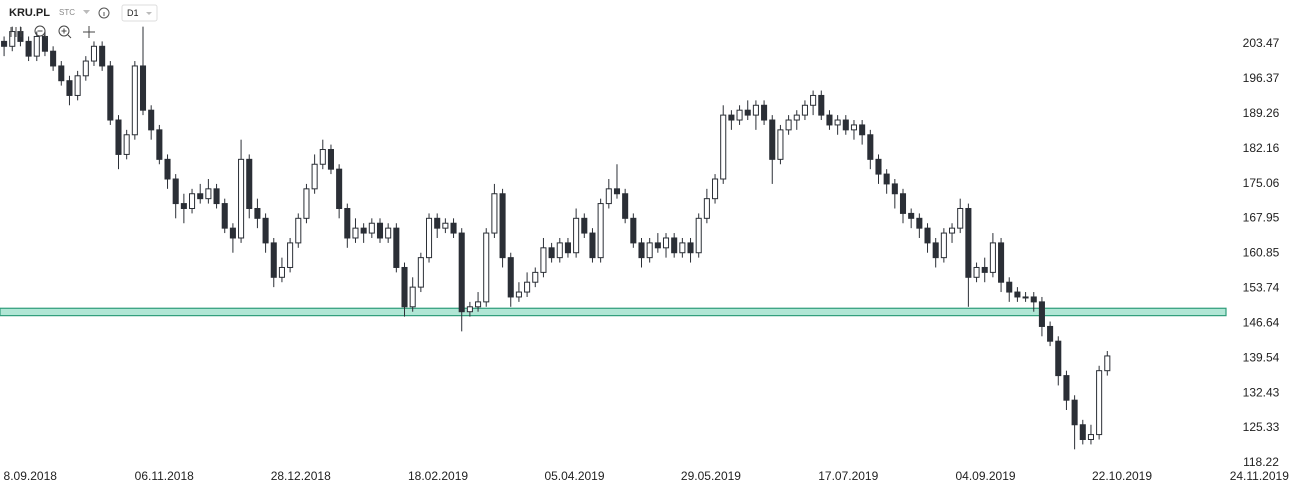 The width and height of the screenshot is (1300, 491). Describe the element at coordinates (613, 312) in the screenshot. I see `support-zone` at that location.